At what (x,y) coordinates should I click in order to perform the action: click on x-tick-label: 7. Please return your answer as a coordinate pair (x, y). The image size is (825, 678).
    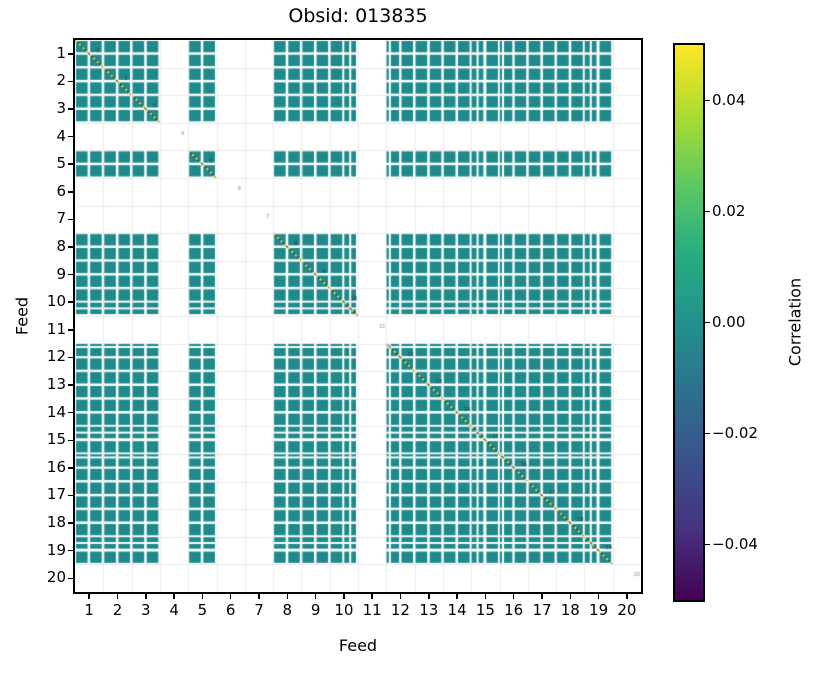
    Looking at the image, I should click on (259, 610).